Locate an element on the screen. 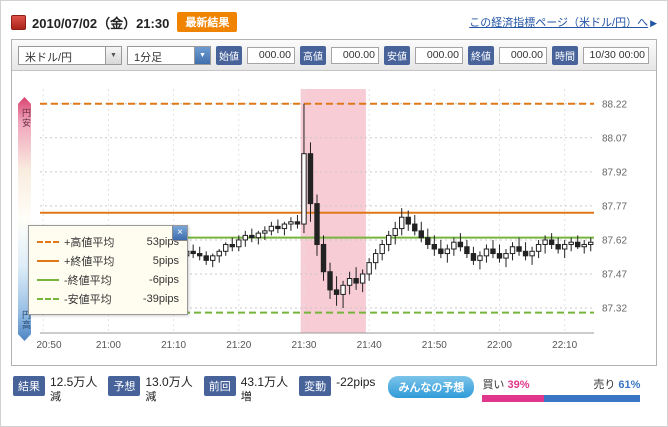 Image resolution: width=668 pixels, height=427 pixels. sell-label: 売り is located at coordinates (604, 385).